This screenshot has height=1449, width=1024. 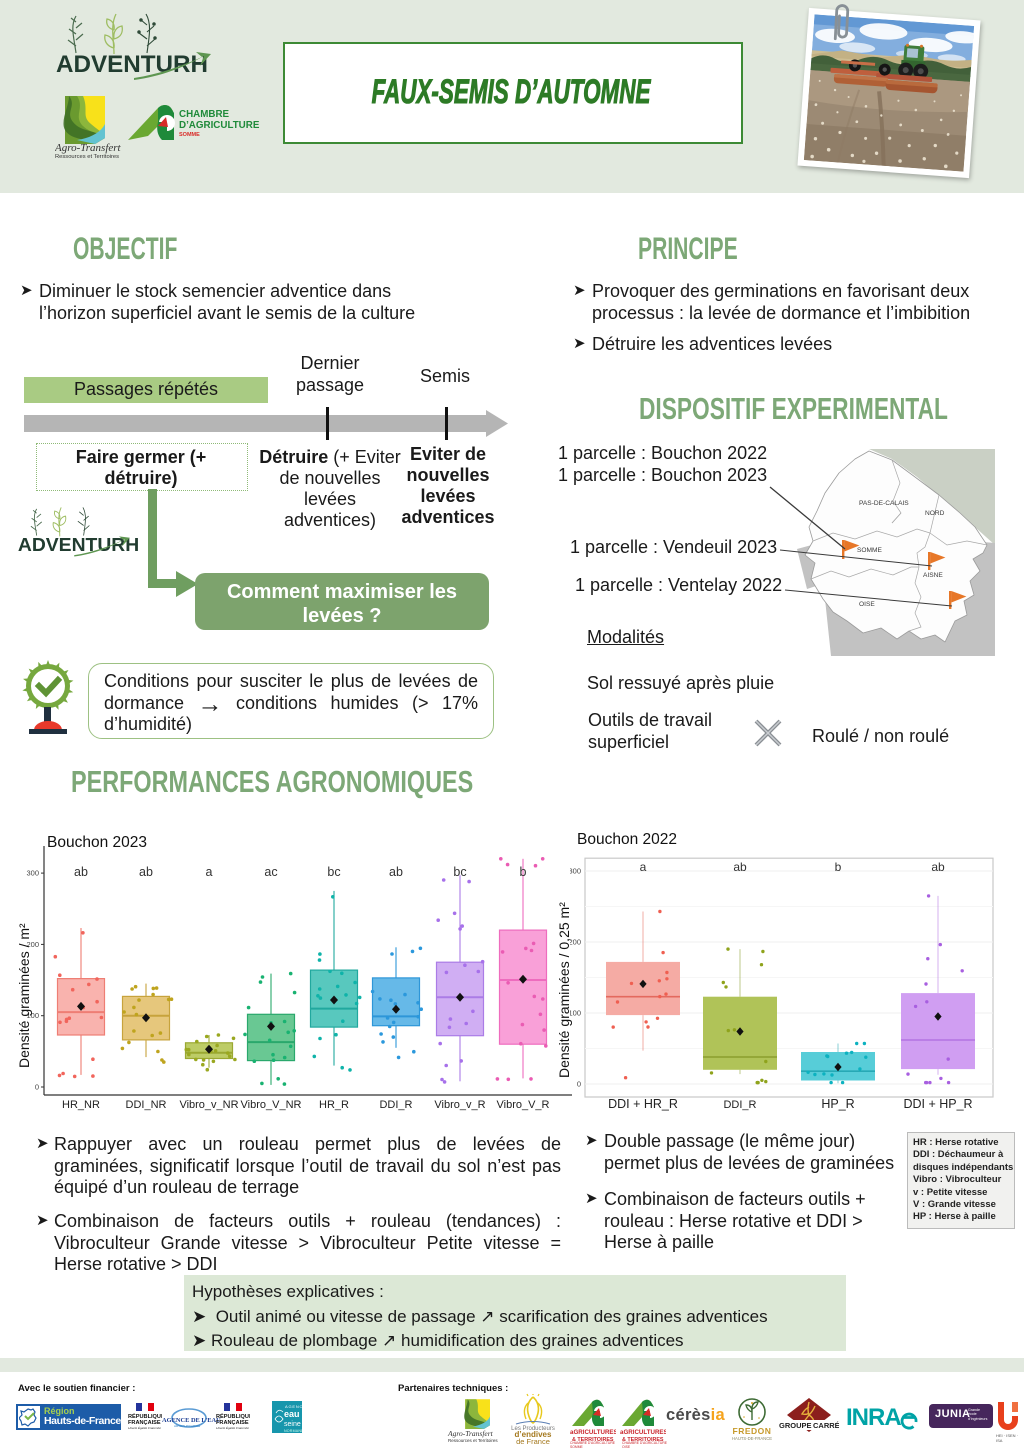 I want to click on svg-text: INRA, so click(x=873, y=1417).